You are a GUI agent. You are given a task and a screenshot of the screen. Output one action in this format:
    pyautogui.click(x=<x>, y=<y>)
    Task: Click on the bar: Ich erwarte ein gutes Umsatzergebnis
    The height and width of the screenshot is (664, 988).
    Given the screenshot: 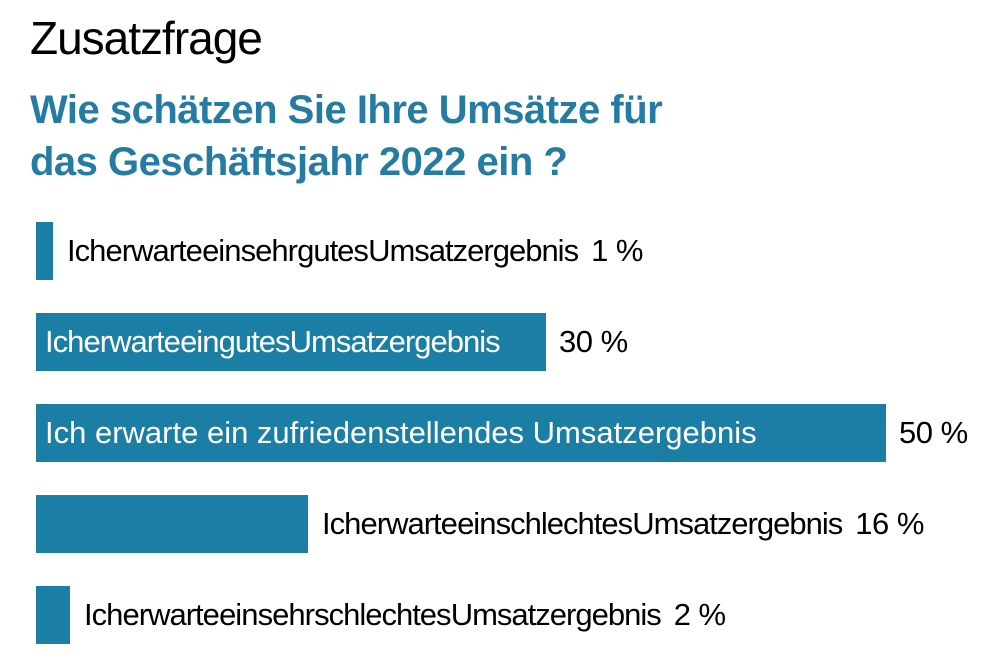 What is the action you would take?
    pyautogui.click(x=291, y=342)
    